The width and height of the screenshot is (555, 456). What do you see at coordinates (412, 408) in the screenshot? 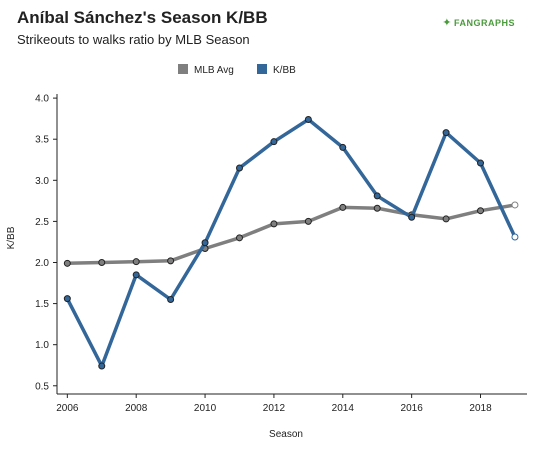
I see `x-tick-label: 2016` at bounding box center [412, 408].